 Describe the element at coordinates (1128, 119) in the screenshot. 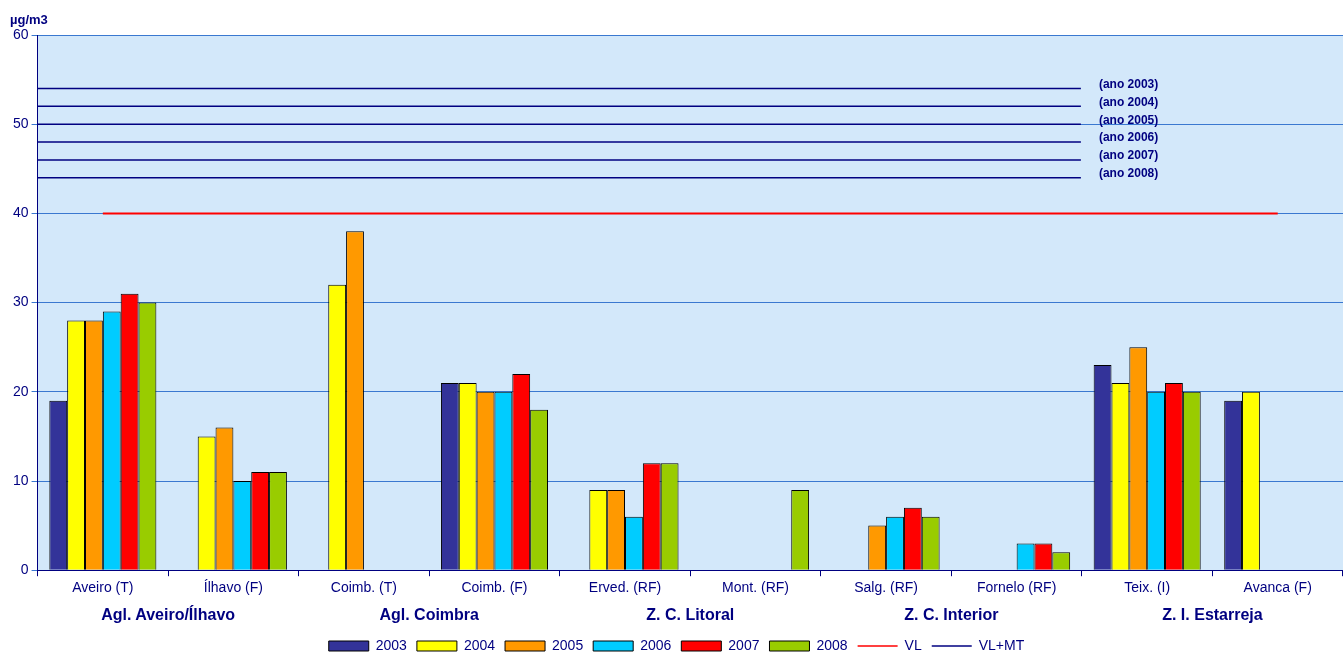

I see `ref-line-label: (ano 2005)` at that location.